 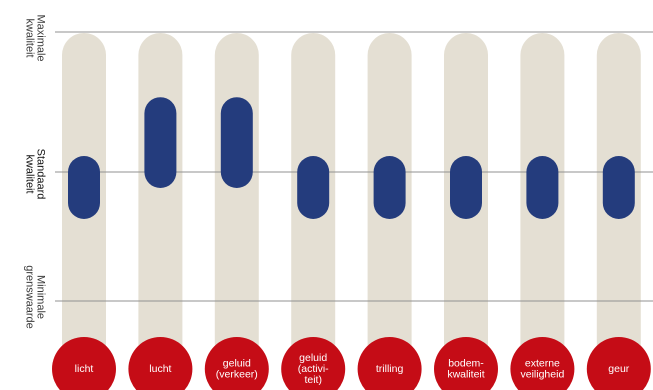 I want to click on category-label-3: geluid (activi-teit), so click(x=313, y=369).